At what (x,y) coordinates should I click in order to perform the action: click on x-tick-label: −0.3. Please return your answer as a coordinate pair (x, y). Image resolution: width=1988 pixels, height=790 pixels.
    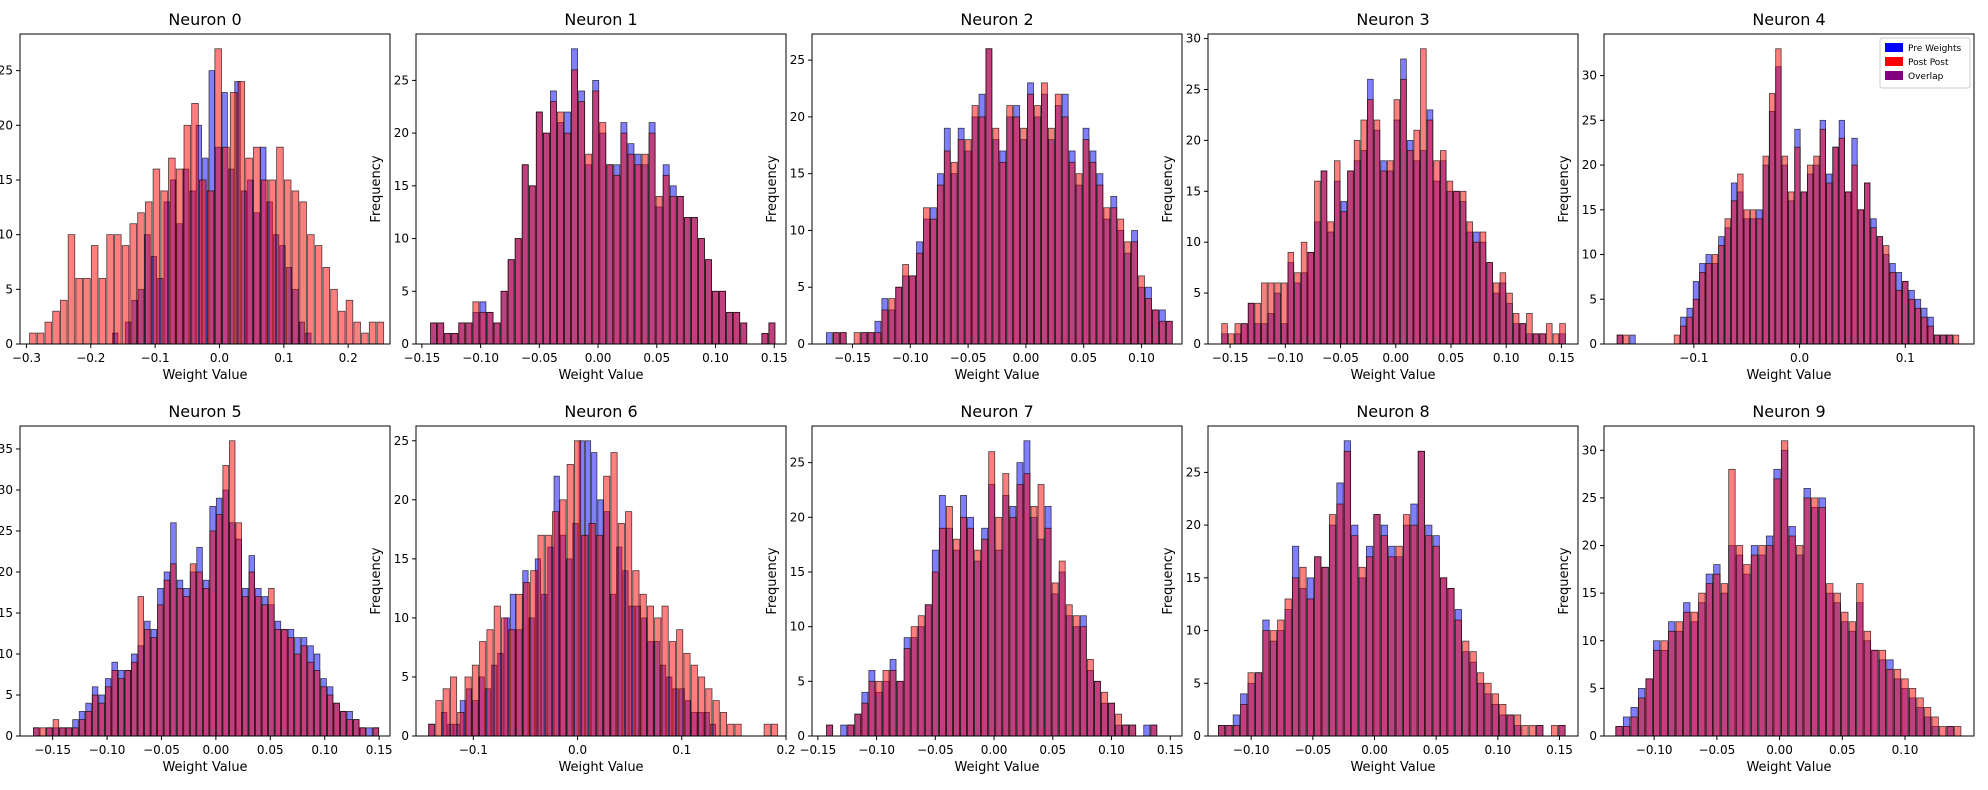
    Looking at the image, I should click on (26, 358).